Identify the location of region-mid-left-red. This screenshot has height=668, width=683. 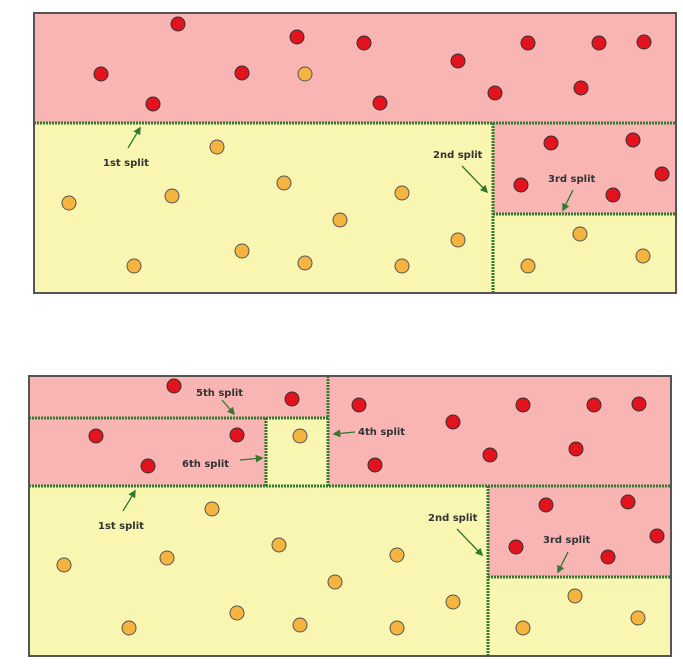
(147, 452).